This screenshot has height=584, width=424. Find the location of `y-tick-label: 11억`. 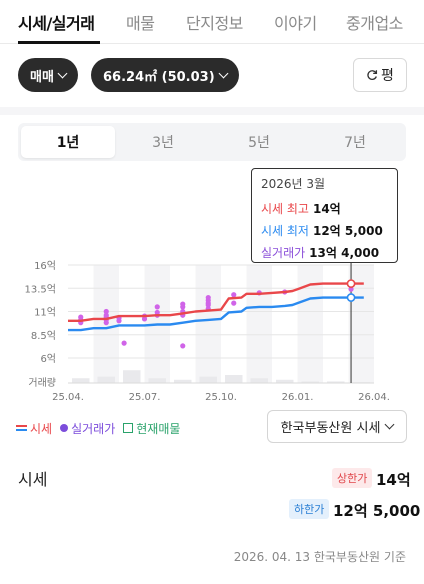

y-tick-label: 11억 is located at coordinates (45, 313).